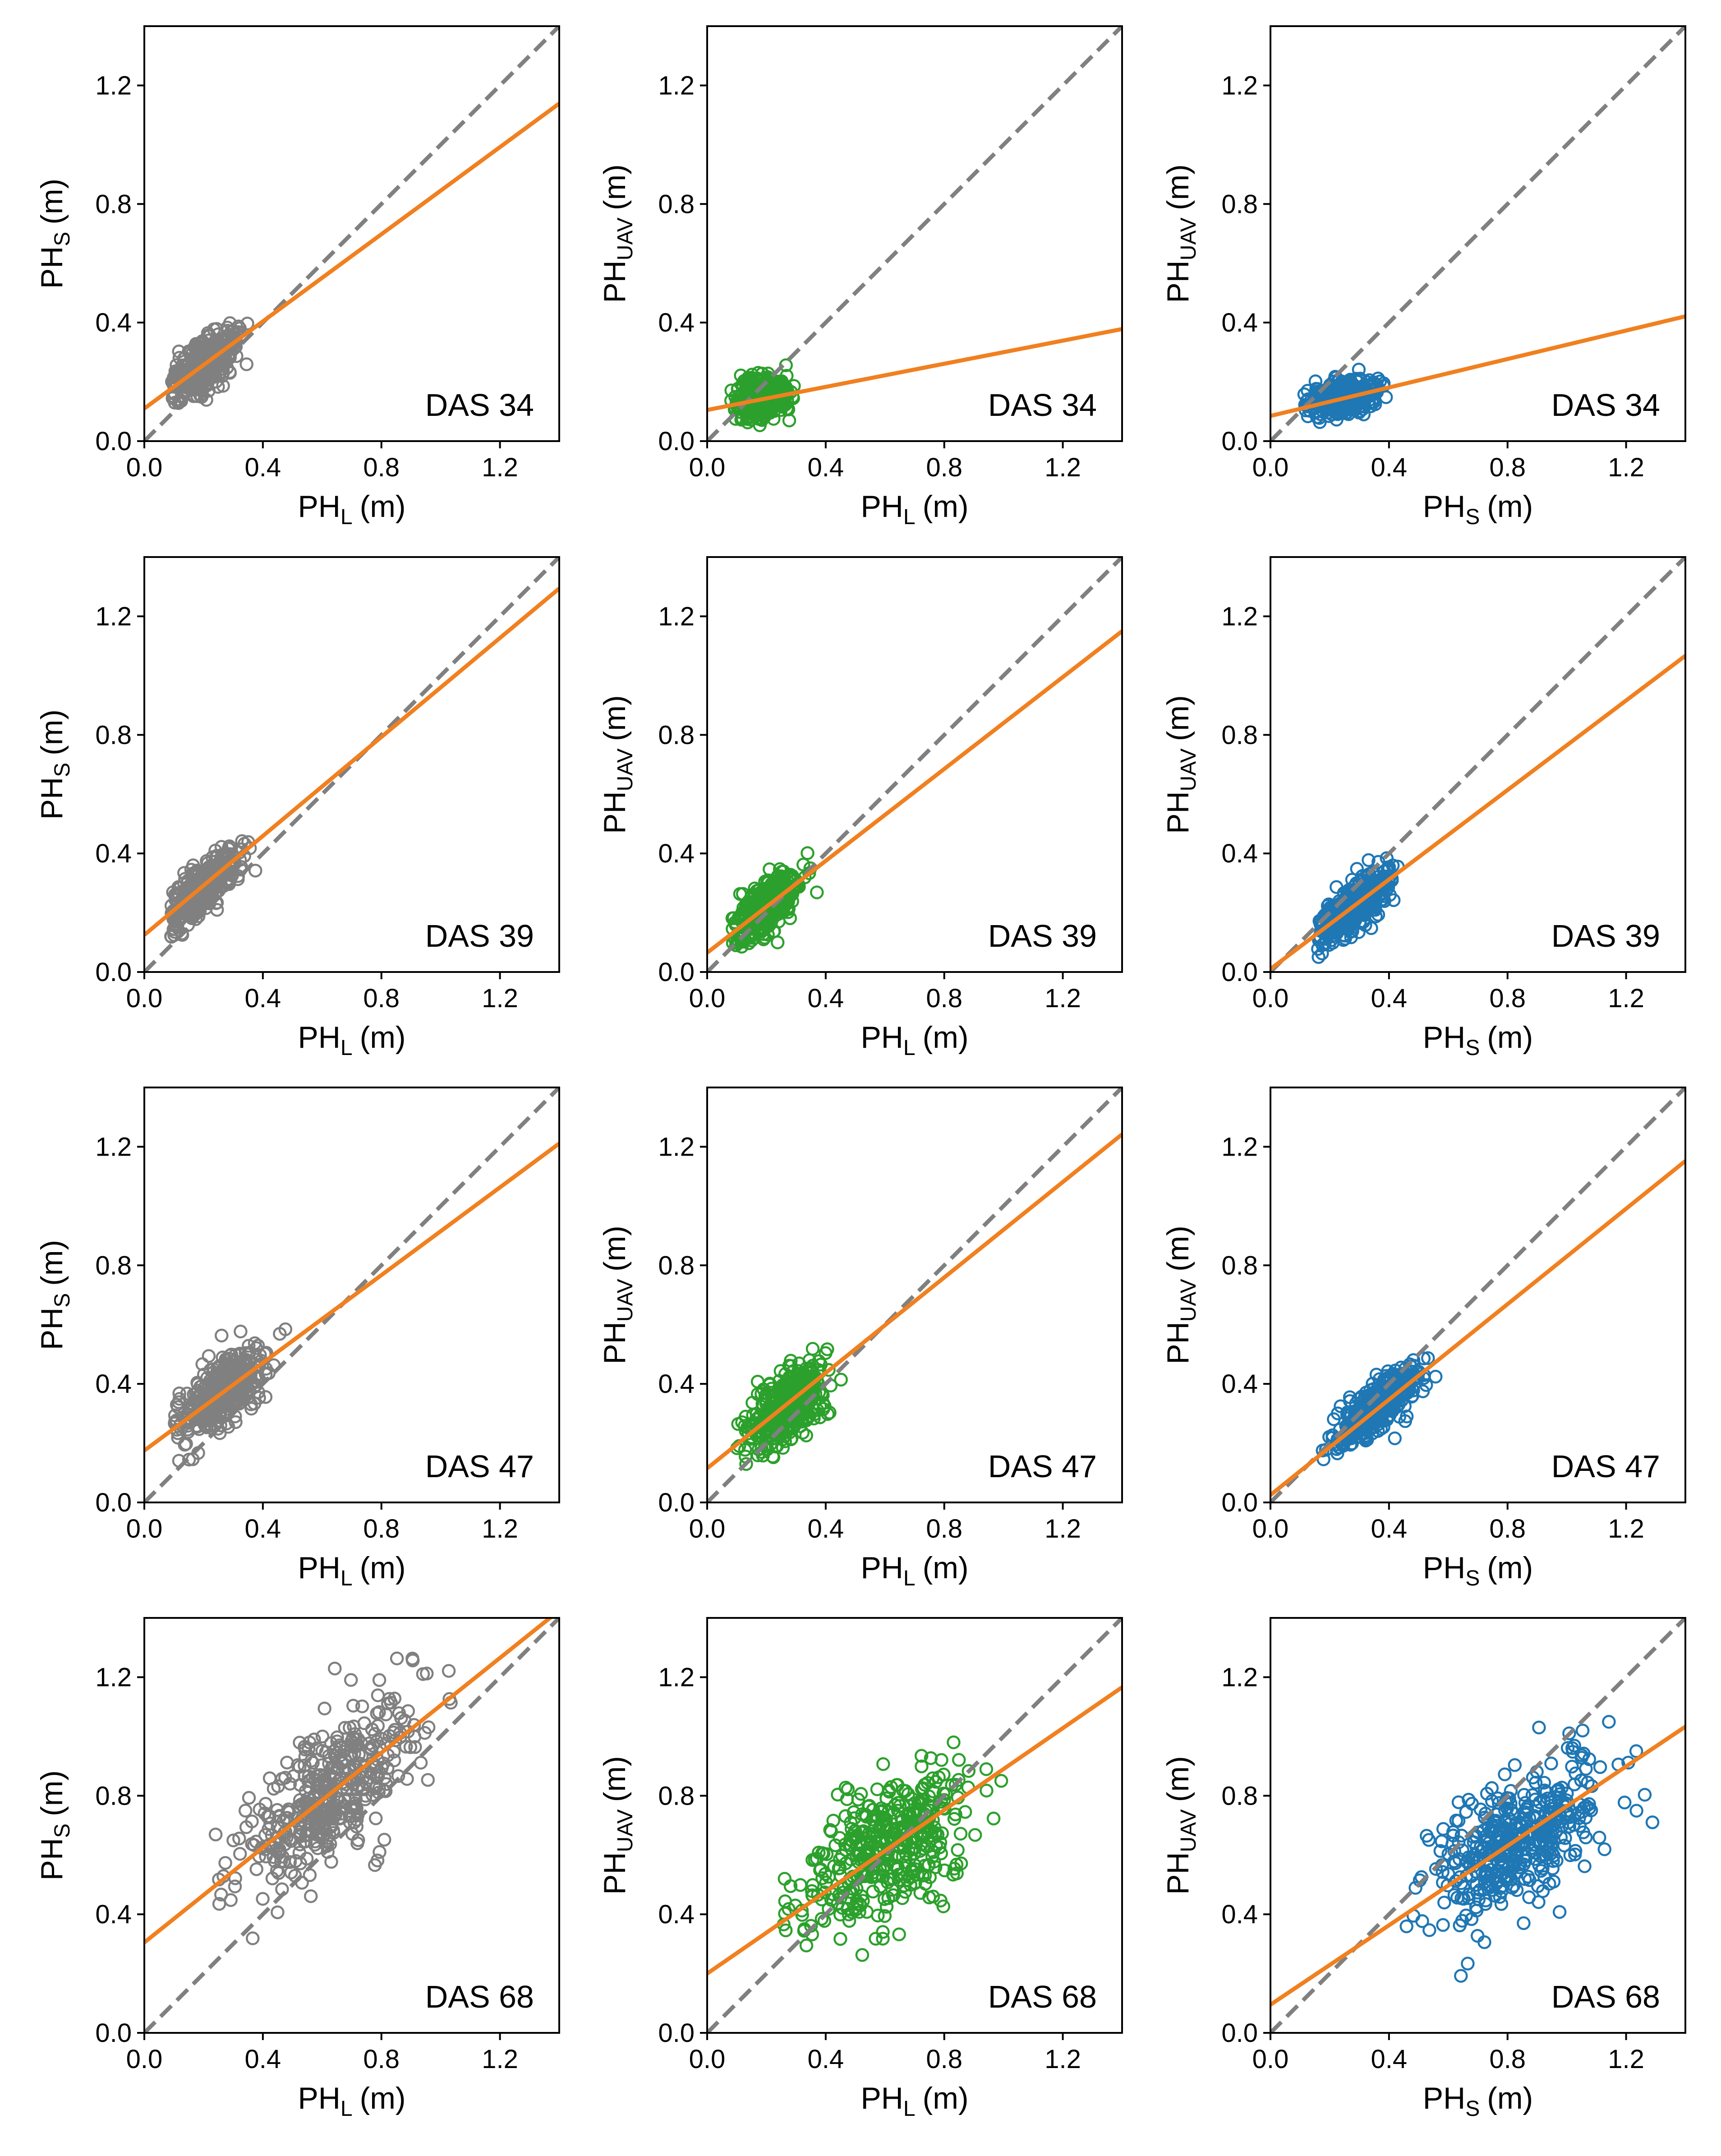  What do you see at coordinates (480, 405) in the screenshot?
I see `das-annotation: DAS 34` at bounding box center [480, 405].